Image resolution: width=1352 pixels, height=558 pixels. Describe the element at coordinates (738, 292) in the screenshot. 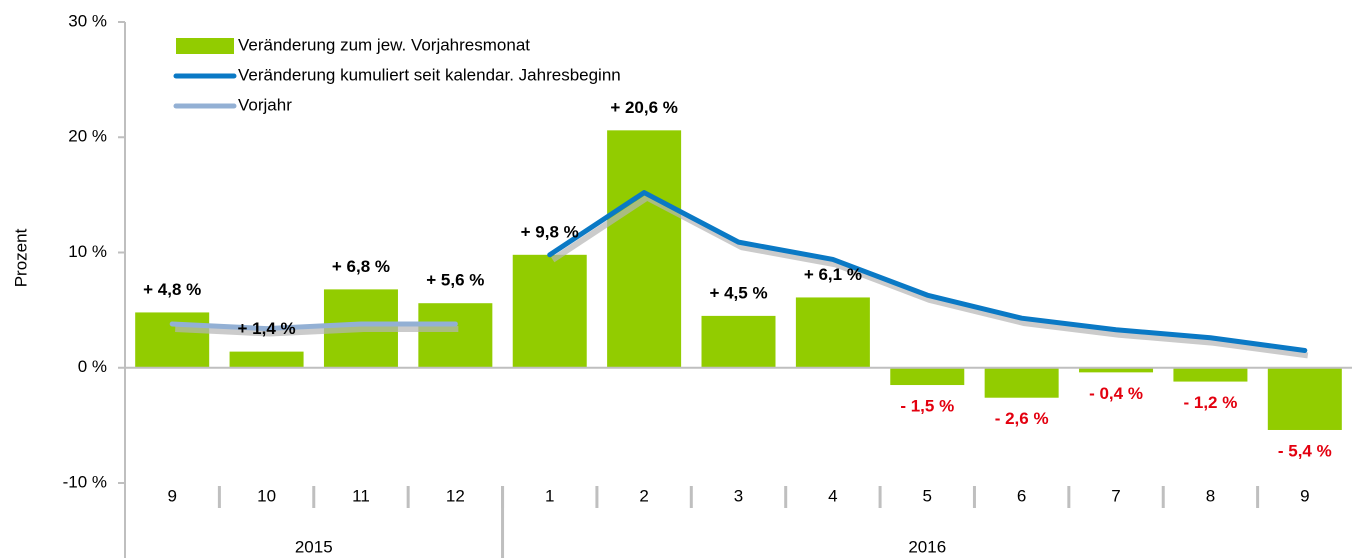

I see `value-label: + 4,5 %` at that location.